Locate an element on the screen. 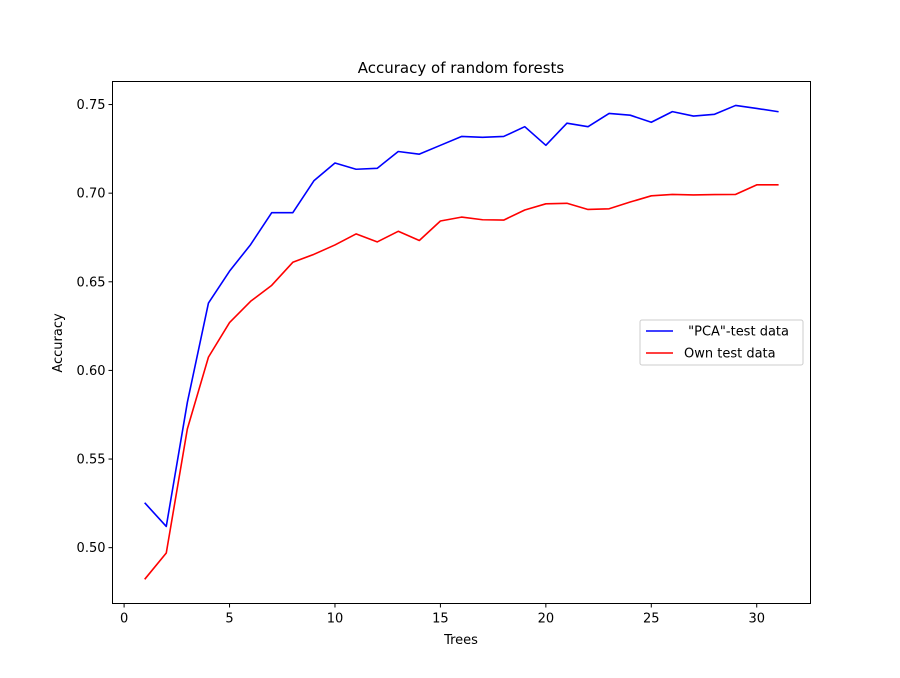 Image resolution: width=900 pixels, height=678 pixels. legend: "PCA"-test data Own test data is located at coordinates (721, 342).